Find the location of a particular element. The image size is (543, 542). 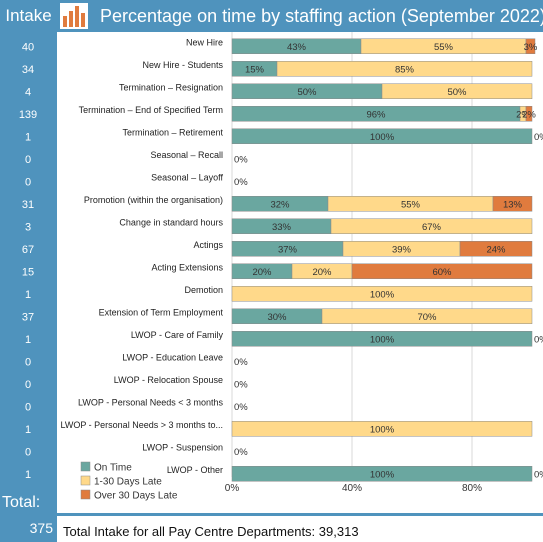

data-label: 96% is located at coordinates (376, 114).